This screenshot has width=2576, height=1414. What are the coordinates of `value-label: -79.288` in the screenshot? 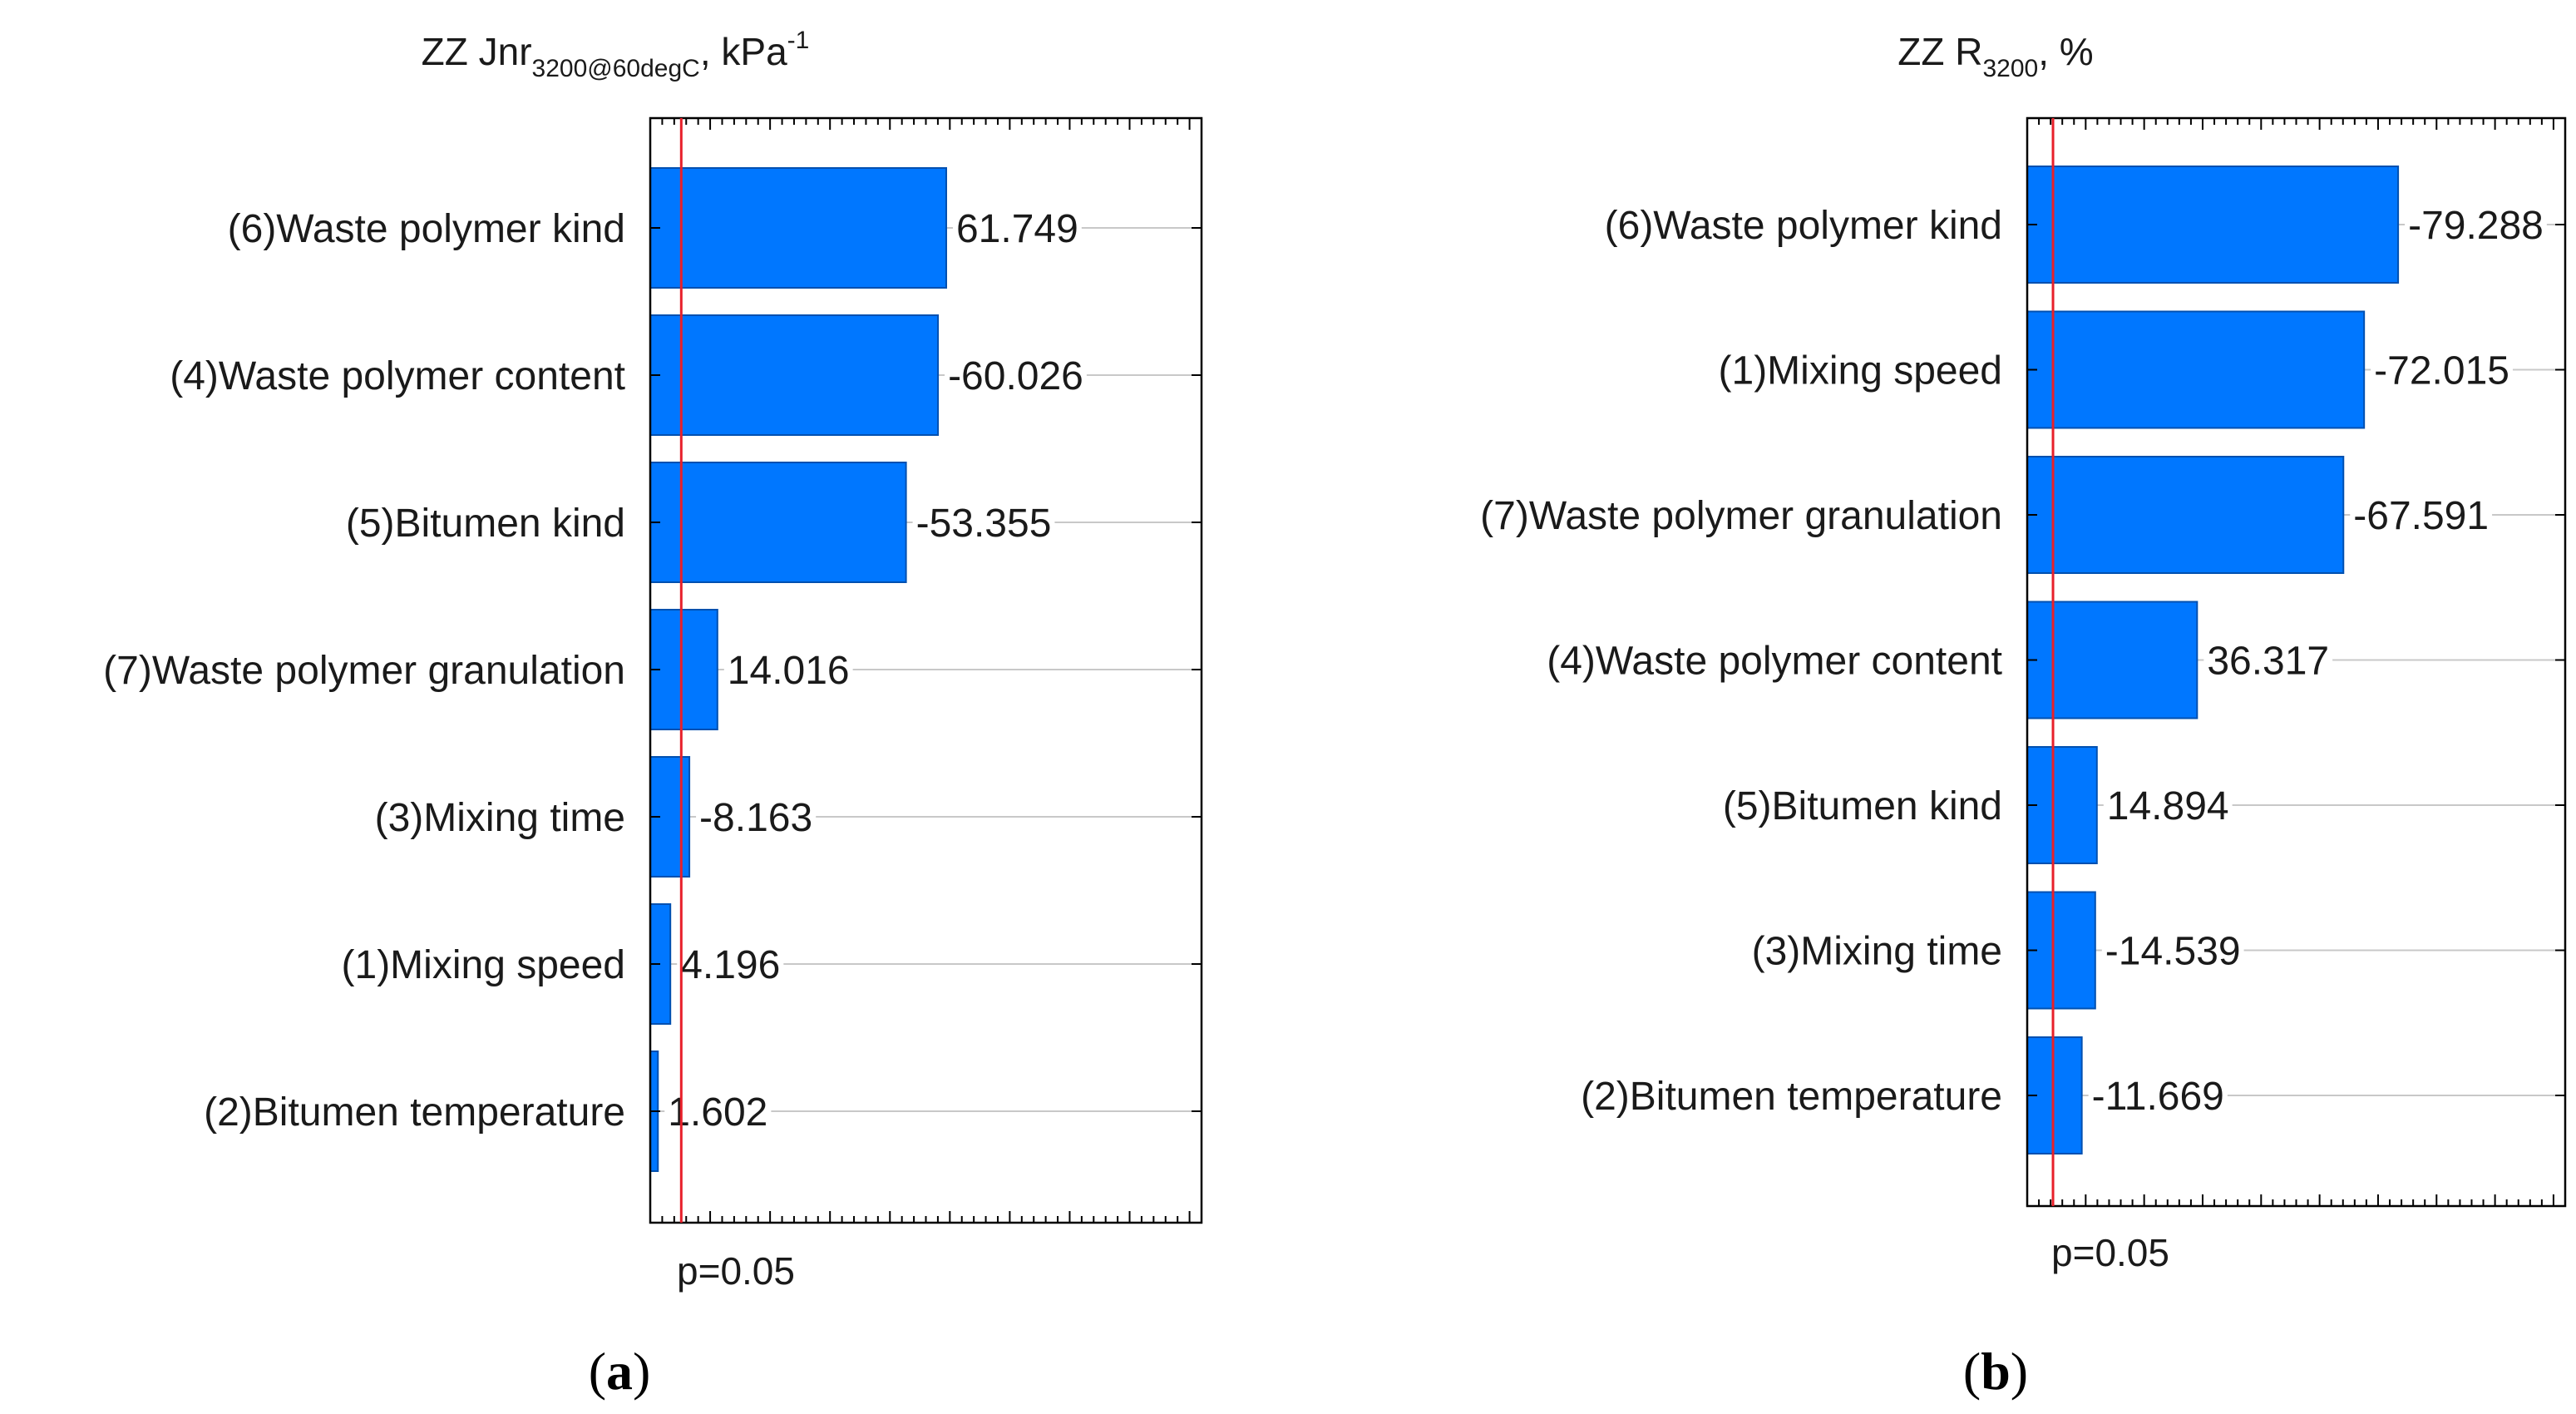 It's located at (2476, 226).